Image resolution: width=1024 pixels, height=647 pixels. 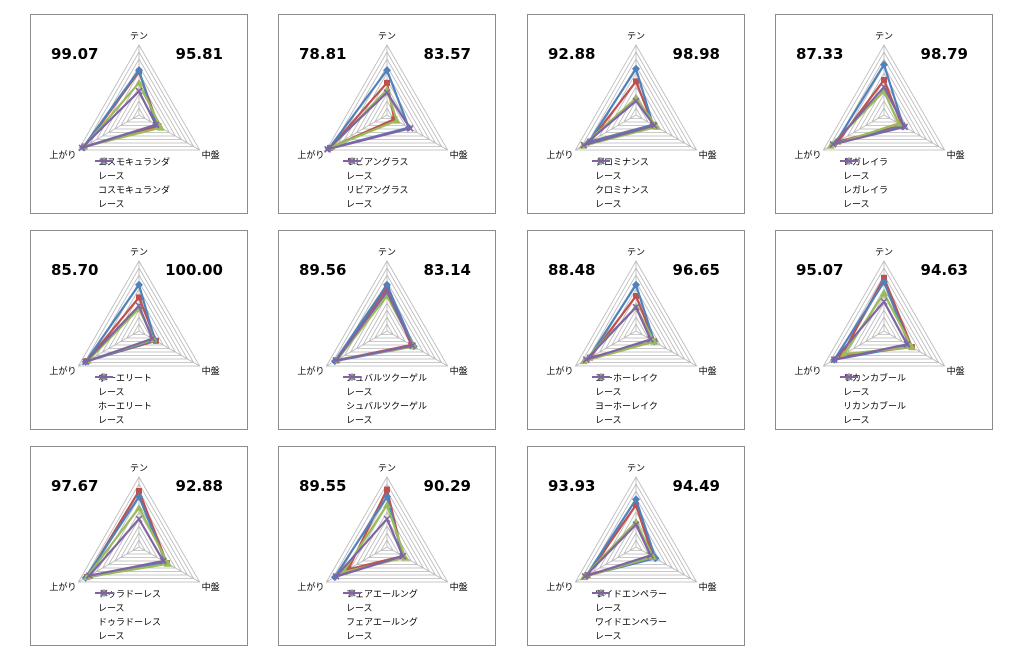 What do you see at coordinates (572, 270) in the screenshot?
I see `left-value: 88.48` at bounding box center [572, 270].